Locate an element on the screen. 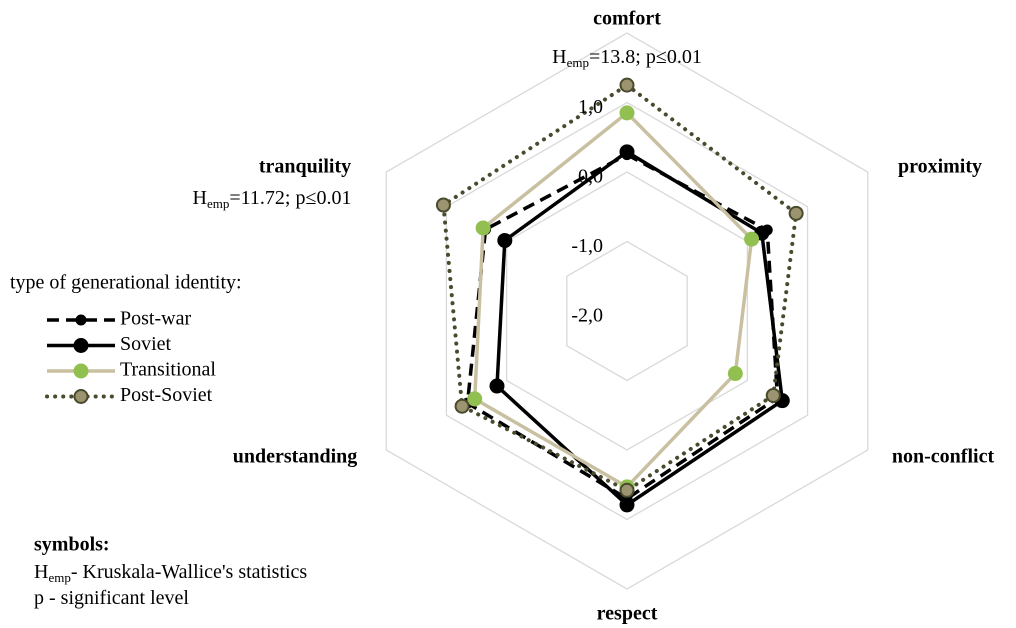  category-label: respect is located at coordinates (627, 614).